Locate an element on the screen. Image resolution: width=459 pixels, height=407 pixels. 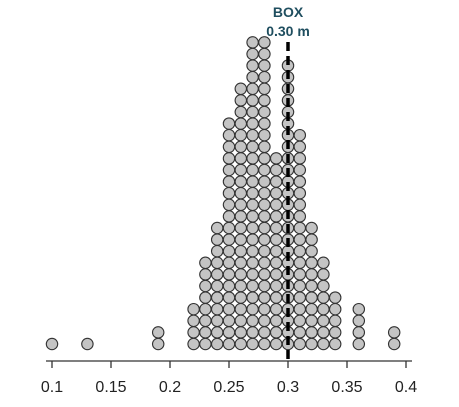
x-tick-label: 0.4 is located at coordinates (406, 387).